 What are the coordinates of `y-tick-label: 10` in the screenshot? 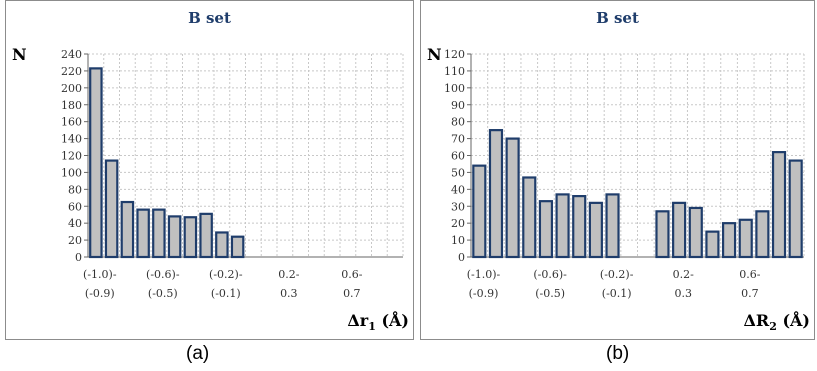 It's located at (458, 240).